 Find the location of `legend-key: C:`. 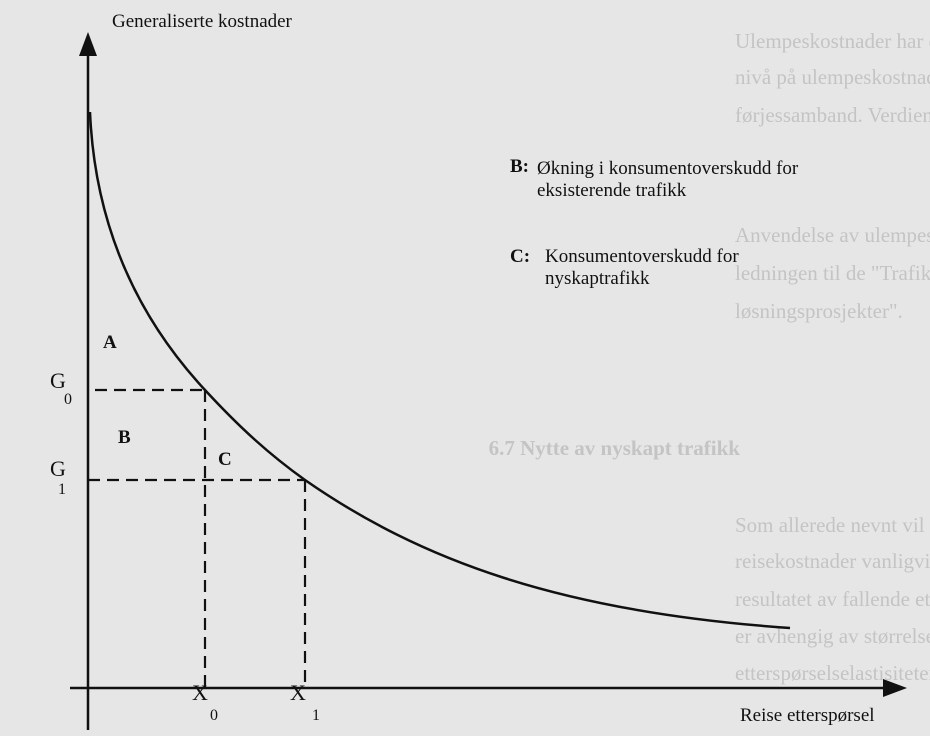

legend-key: C: is located at coordinates (520, 256).